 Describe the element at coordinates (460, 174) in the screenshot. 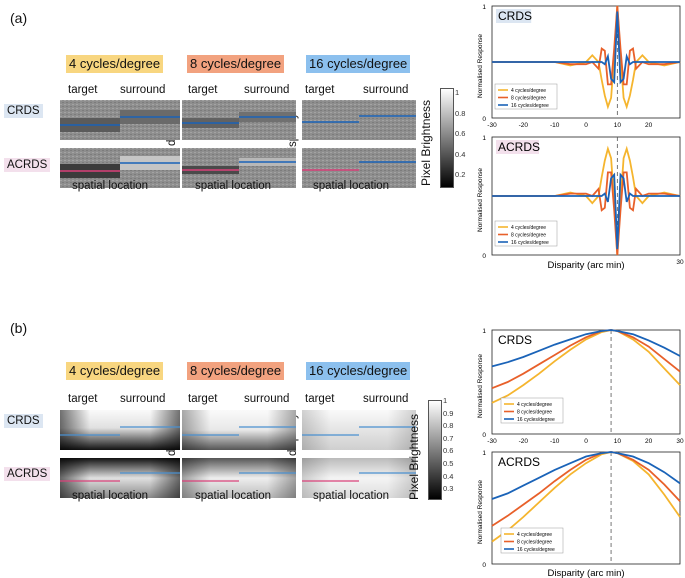

I see `colorbar-a-tick: 0.2` at that location.